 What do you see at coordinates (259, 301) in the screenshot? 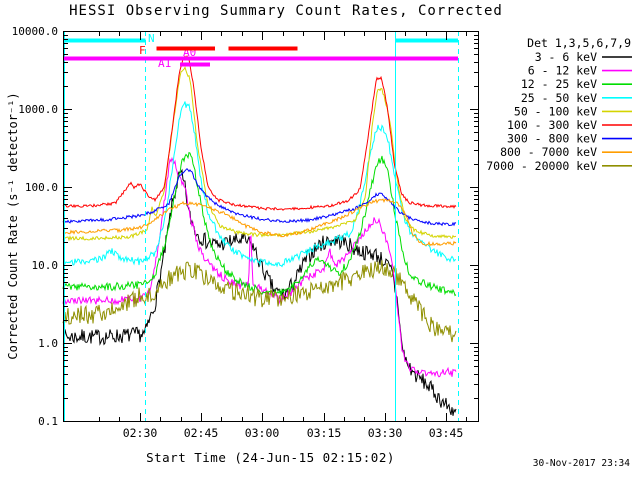
I see `series-7000-20000keV` at bounding box center [259, 301].